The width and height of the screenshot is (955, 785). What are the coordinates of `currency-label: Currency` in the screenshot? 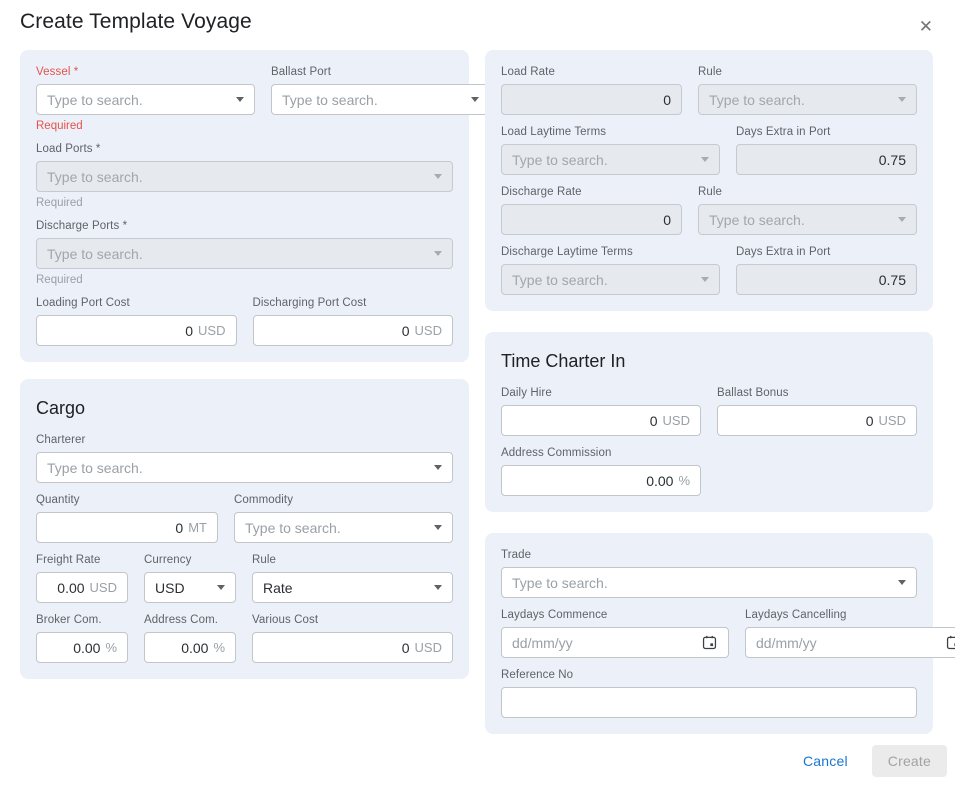 It's located at (168, 560).